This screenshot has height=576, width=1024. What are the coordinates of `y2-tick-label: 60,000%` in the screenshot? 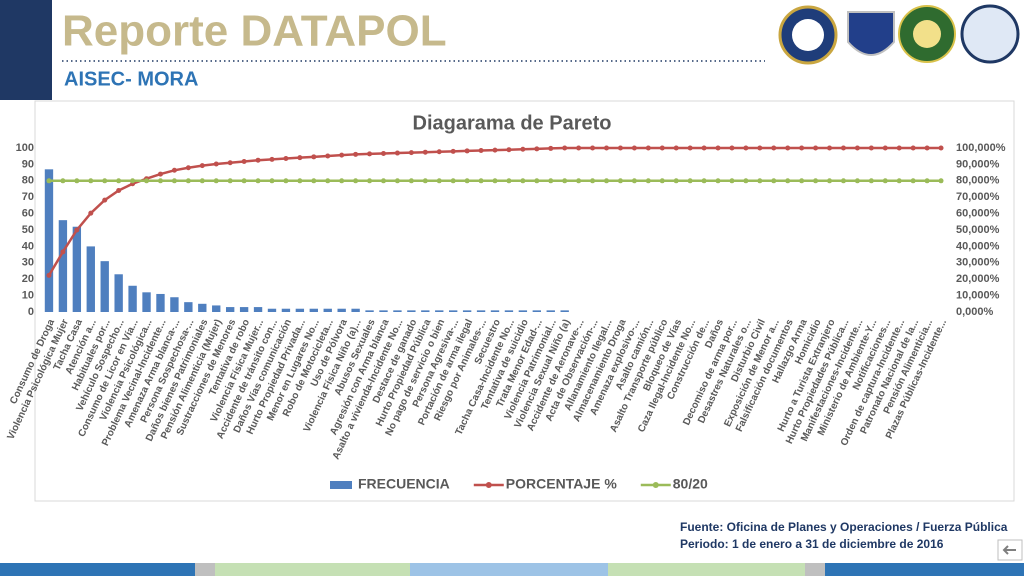 It's located at (978, 214).